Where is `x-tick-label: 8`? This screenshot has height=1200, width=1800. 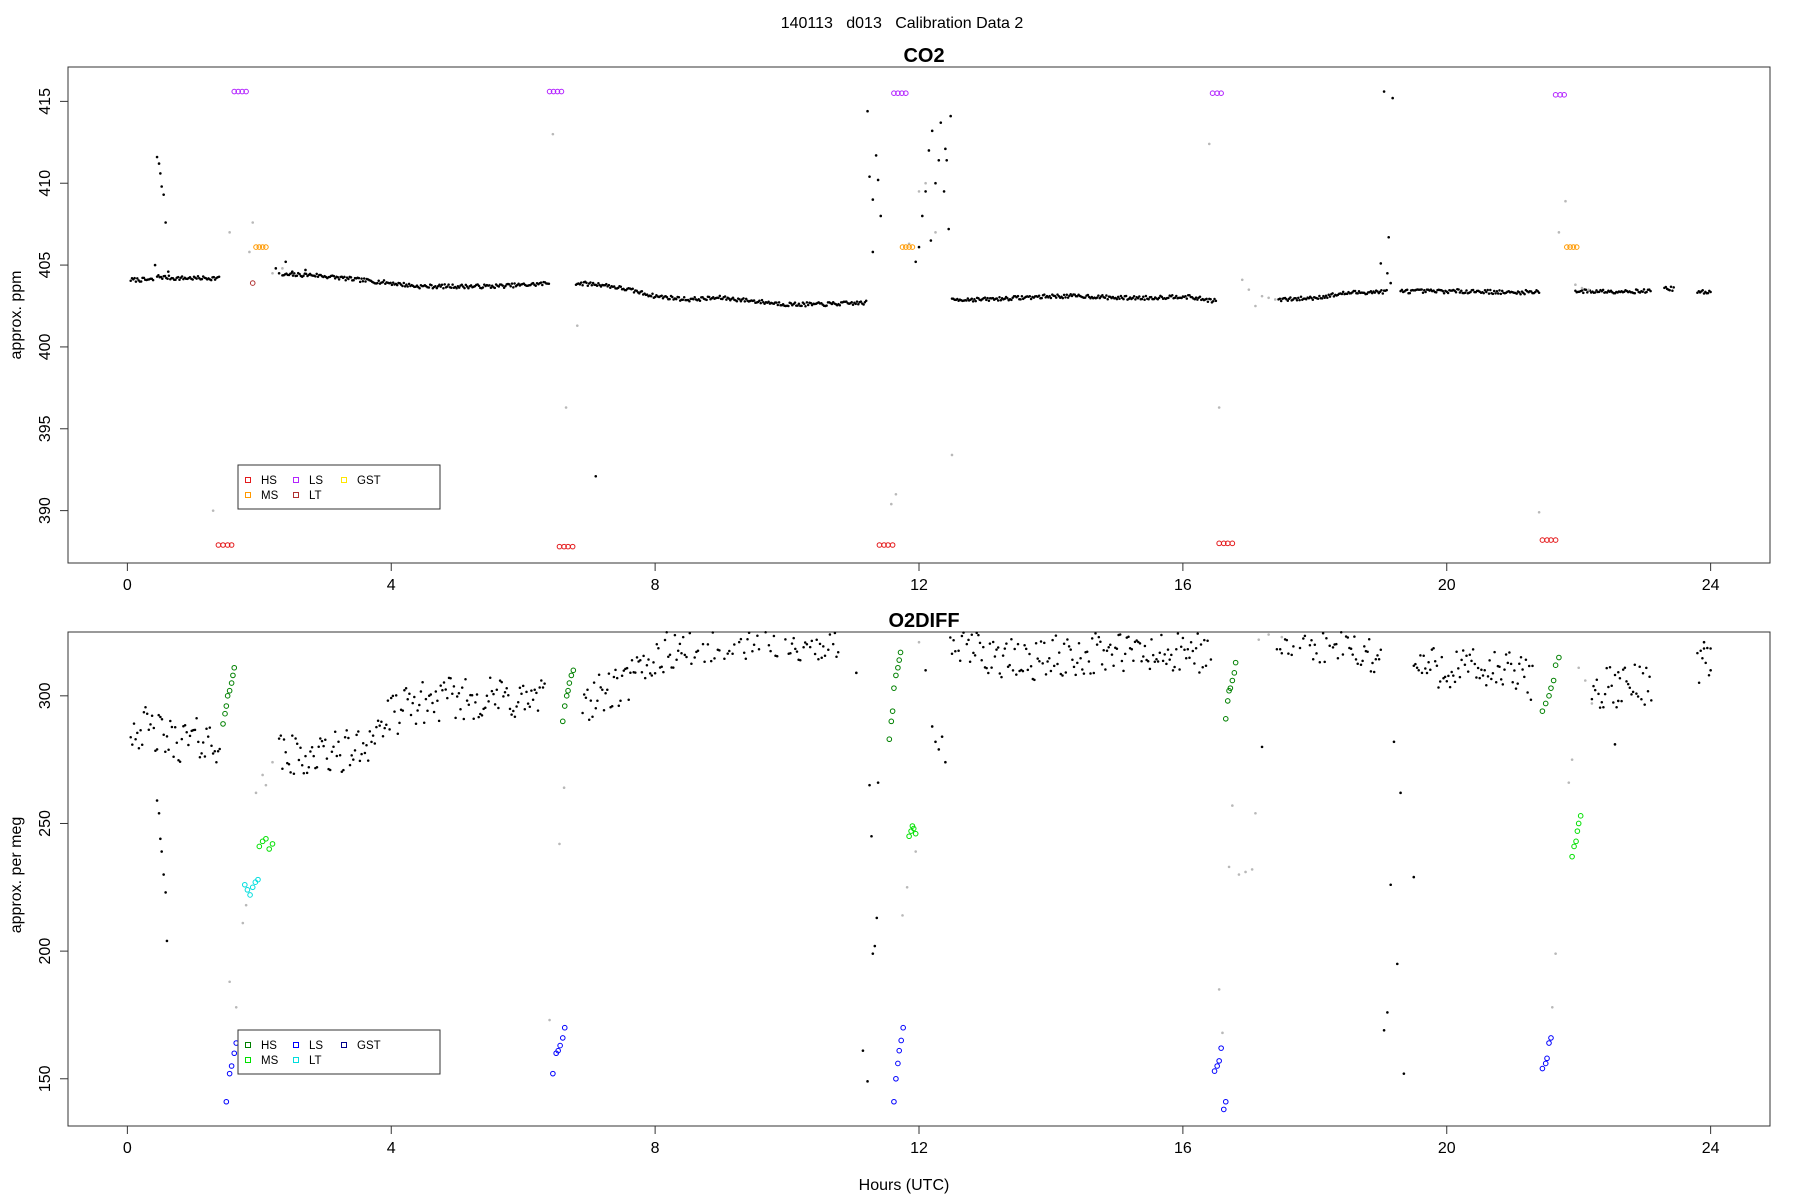 x-tick-label: 8 is located at coordinates (655, 1148).